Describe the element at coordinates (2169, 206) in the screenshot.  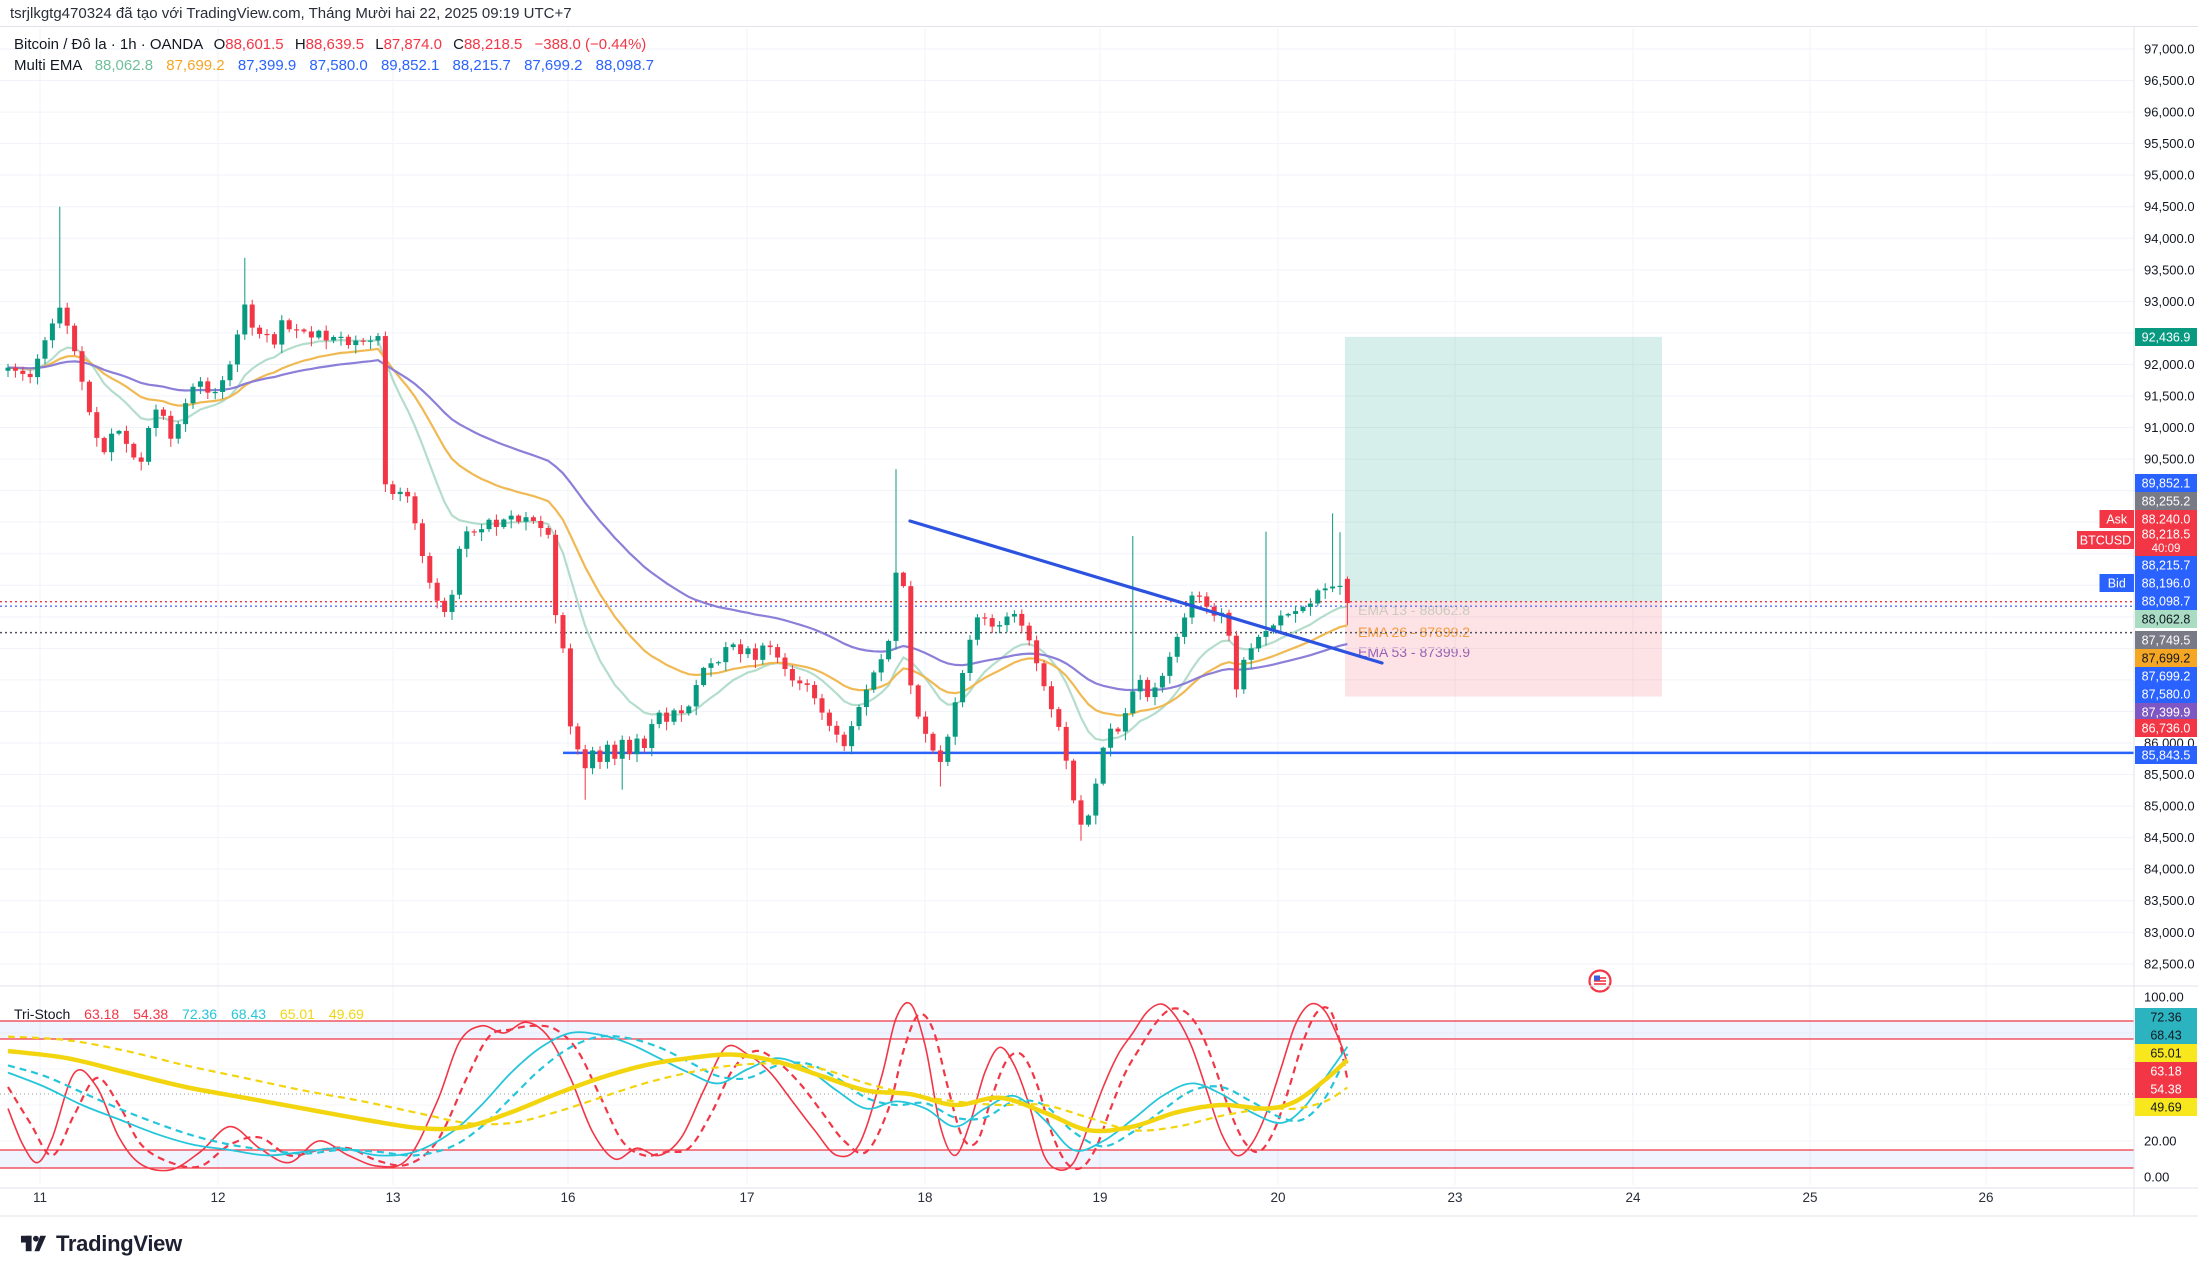
I see `price-tick-label: 94,500.0` at that location.